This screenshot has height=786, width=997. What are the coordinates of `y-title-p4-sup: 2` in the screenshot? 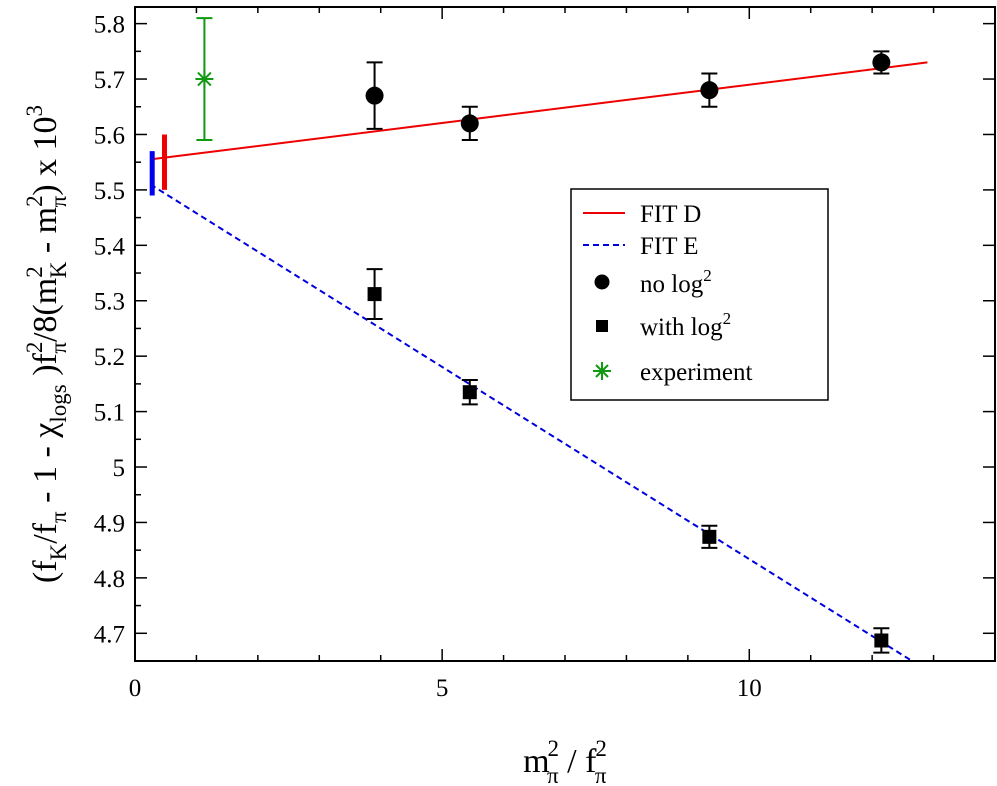 It's located at (34, 348).